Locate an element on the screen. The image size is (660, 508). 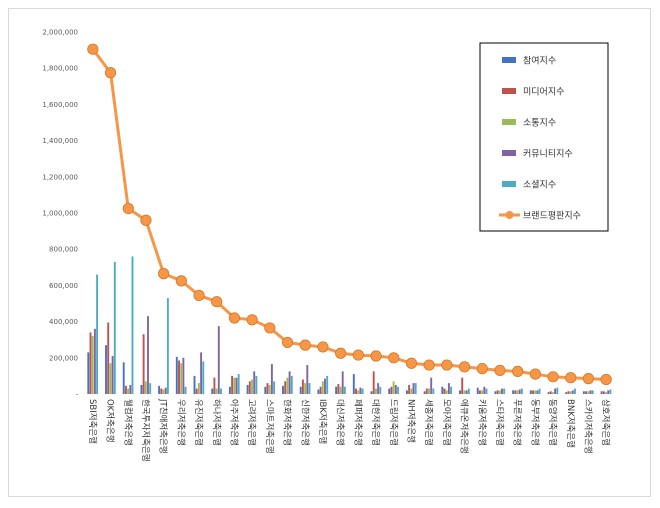
y-tick-label: 600,000 is located at coordinates (63, 286).